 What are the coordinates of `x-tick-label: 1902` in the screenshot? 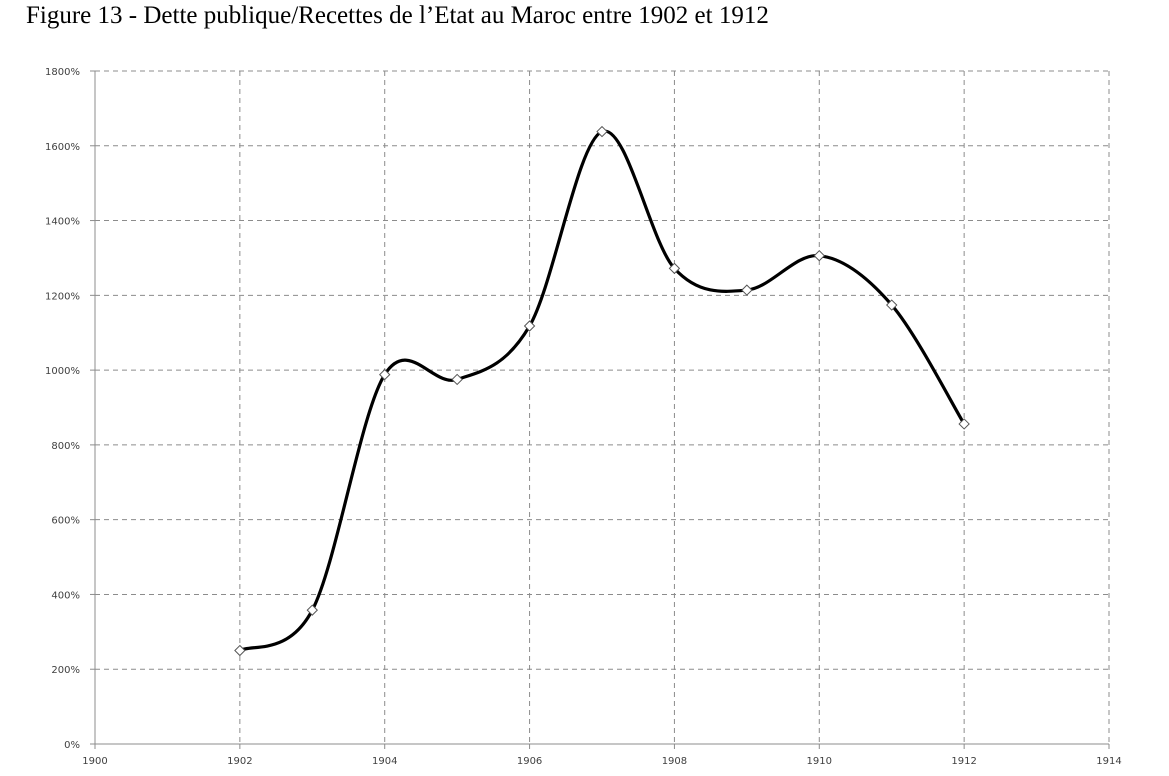 It's located at (239, 761).